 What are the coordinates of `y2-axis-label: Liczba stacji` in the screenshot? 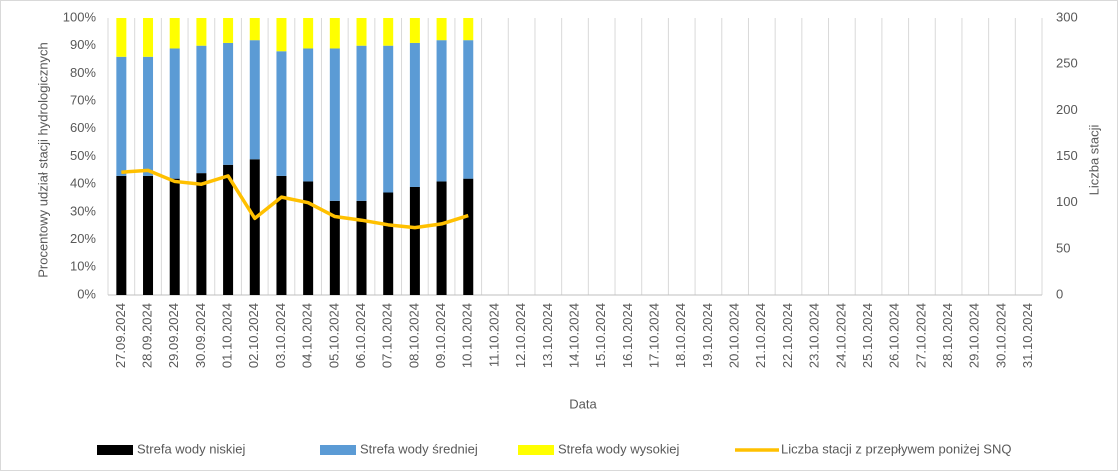 It's located at (1093, 159).